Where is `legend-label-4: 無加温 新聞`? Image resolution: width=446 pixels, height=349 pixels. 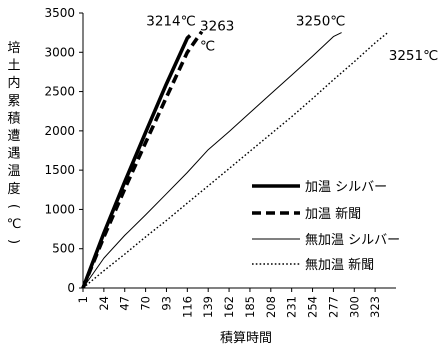 legend-label-4: 無加温 新聞 is located at coordinates (339, 265).